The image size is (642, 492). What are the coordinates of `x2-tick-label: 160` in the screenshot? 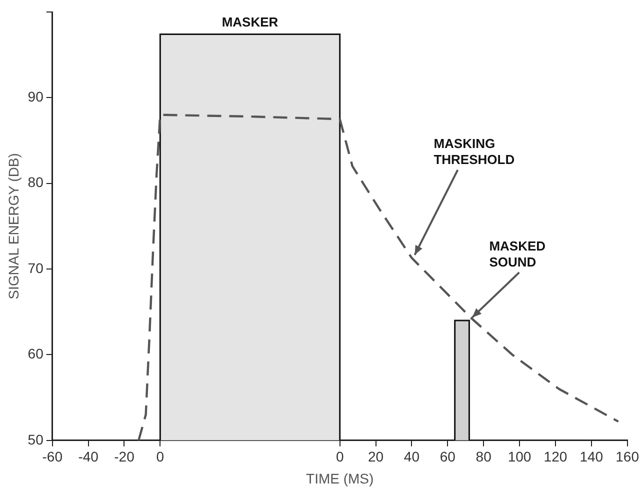 It's located at (628, 456).